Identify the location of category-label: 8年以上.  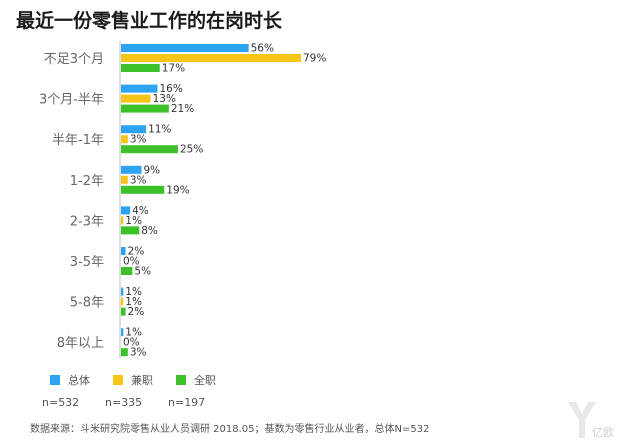
(80, 343).